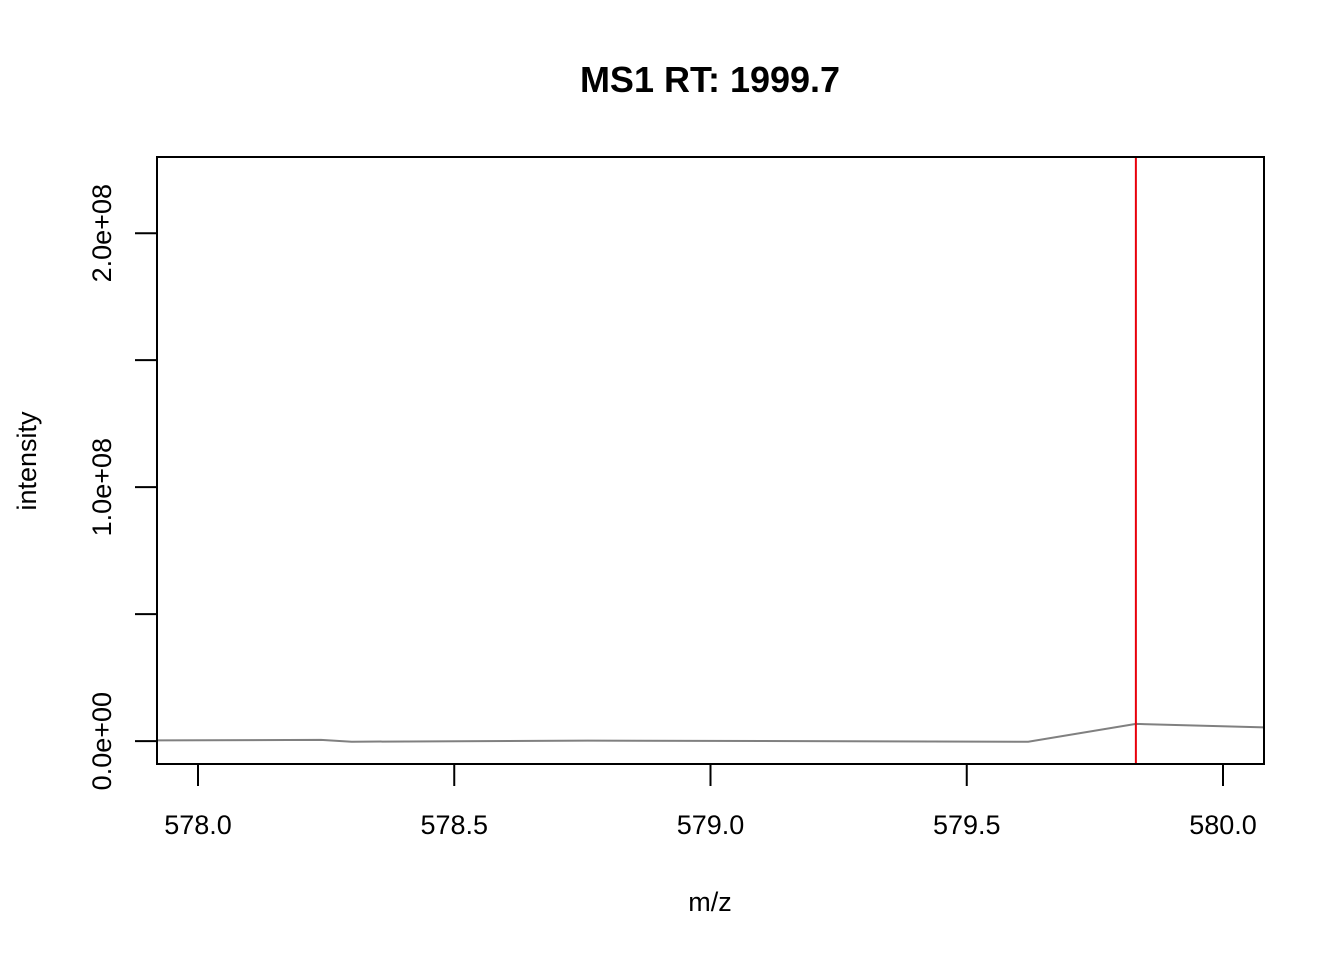 The image size is (1344, 960). I want to click on series-layer, so click(710, 732).